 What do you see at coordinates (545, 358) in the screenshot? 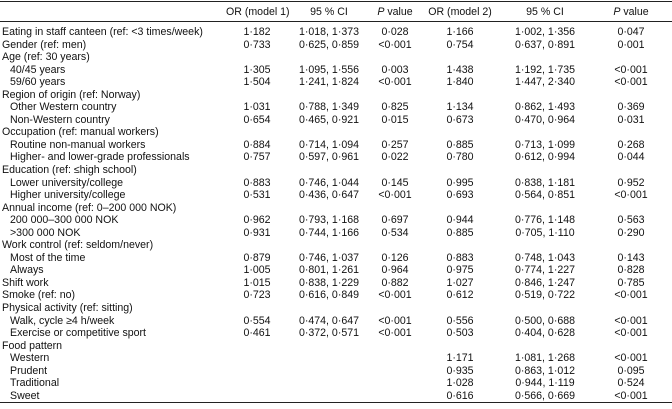
I see `confidence-interval: 1·081, 1·268` at bounding box center [545, 358].